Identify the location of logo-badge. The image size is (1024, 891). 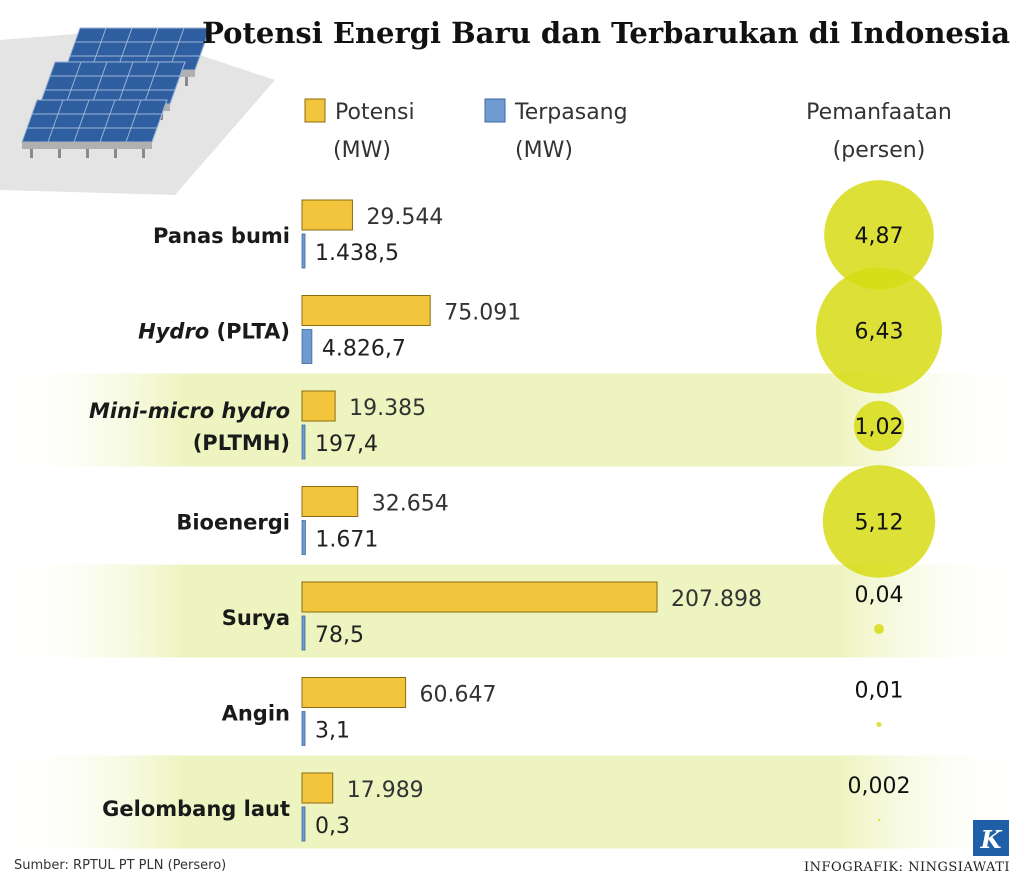
(991, 838).